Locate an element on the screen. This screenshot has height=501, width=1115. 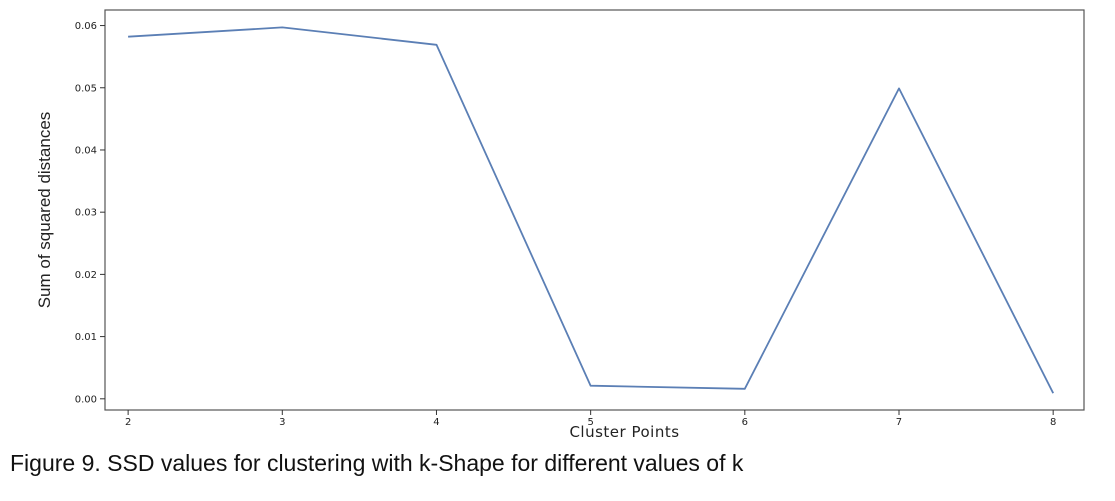
y-tick-label: 0.06 is located at coordinates (86, 26).